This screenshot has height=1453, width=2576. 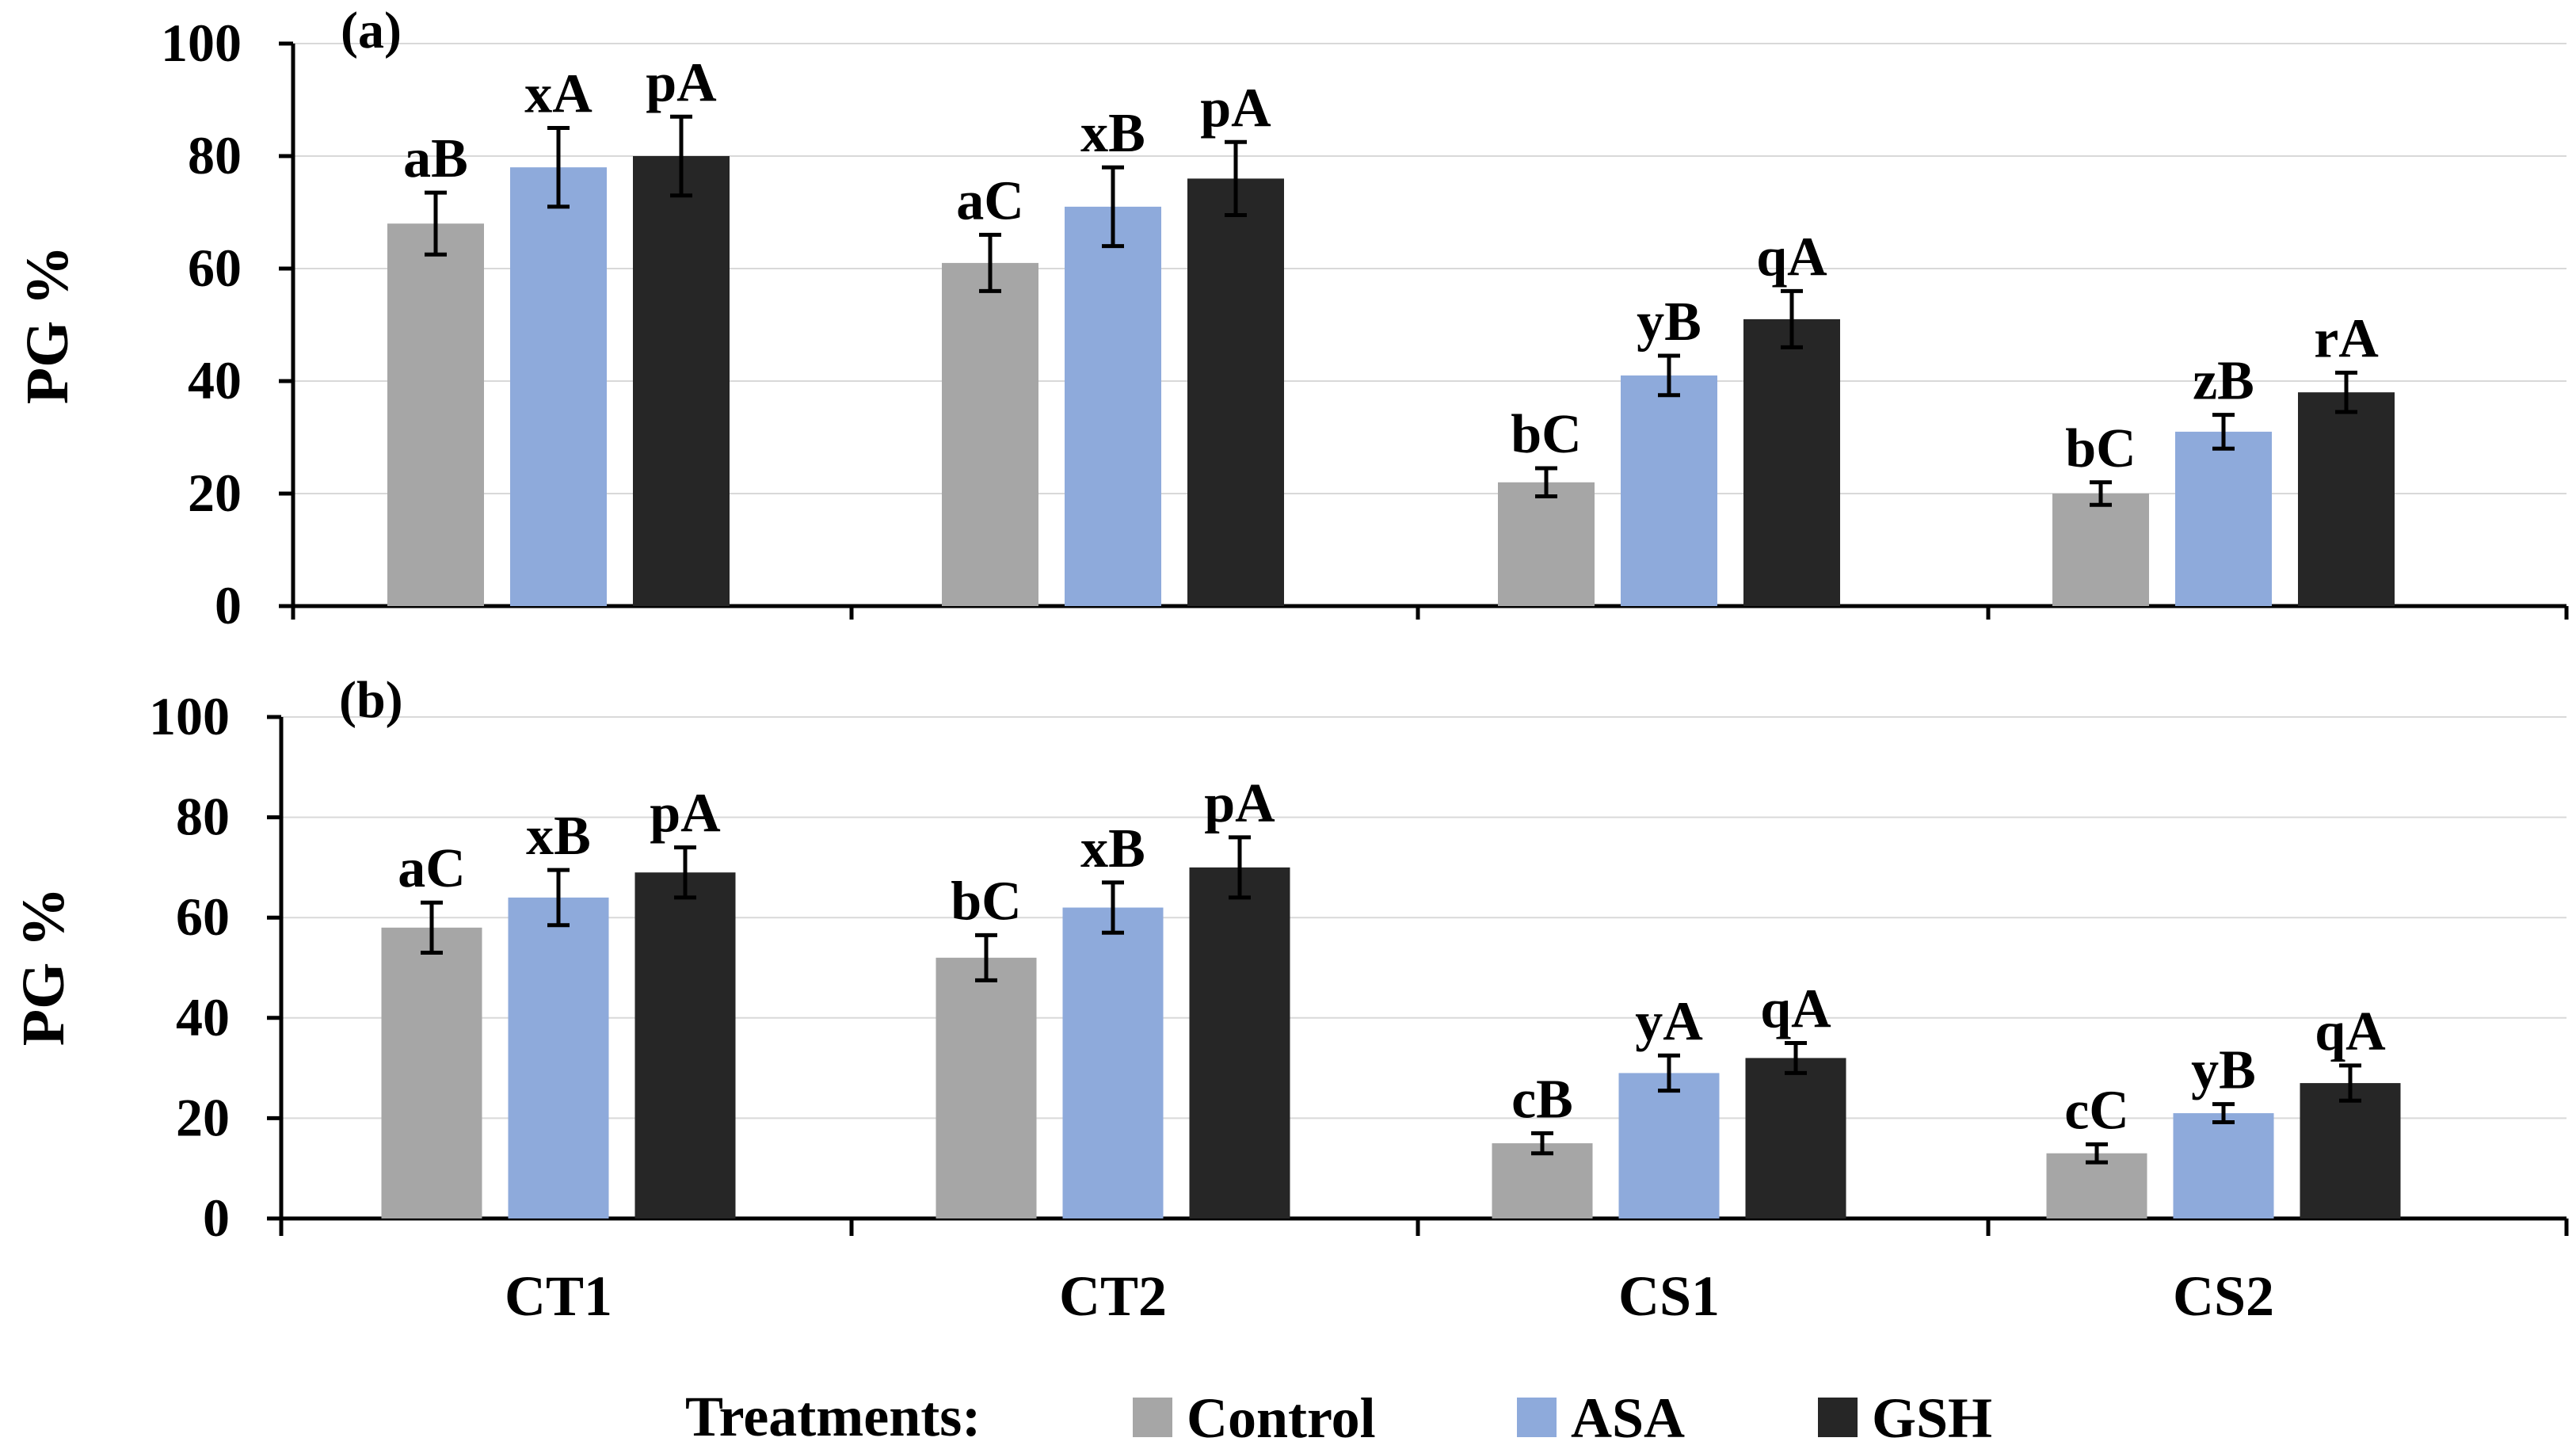 I want to click on legend-label-control: Control, so click(x=1282, y=1418).